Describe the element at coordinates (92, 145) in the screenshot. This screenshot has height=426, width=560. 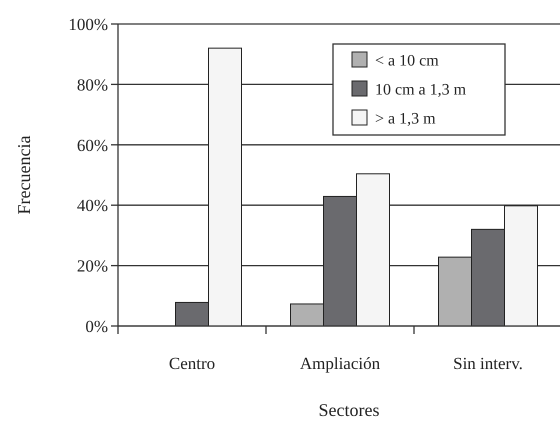
I see `y-tick-label: 60%` at that location.